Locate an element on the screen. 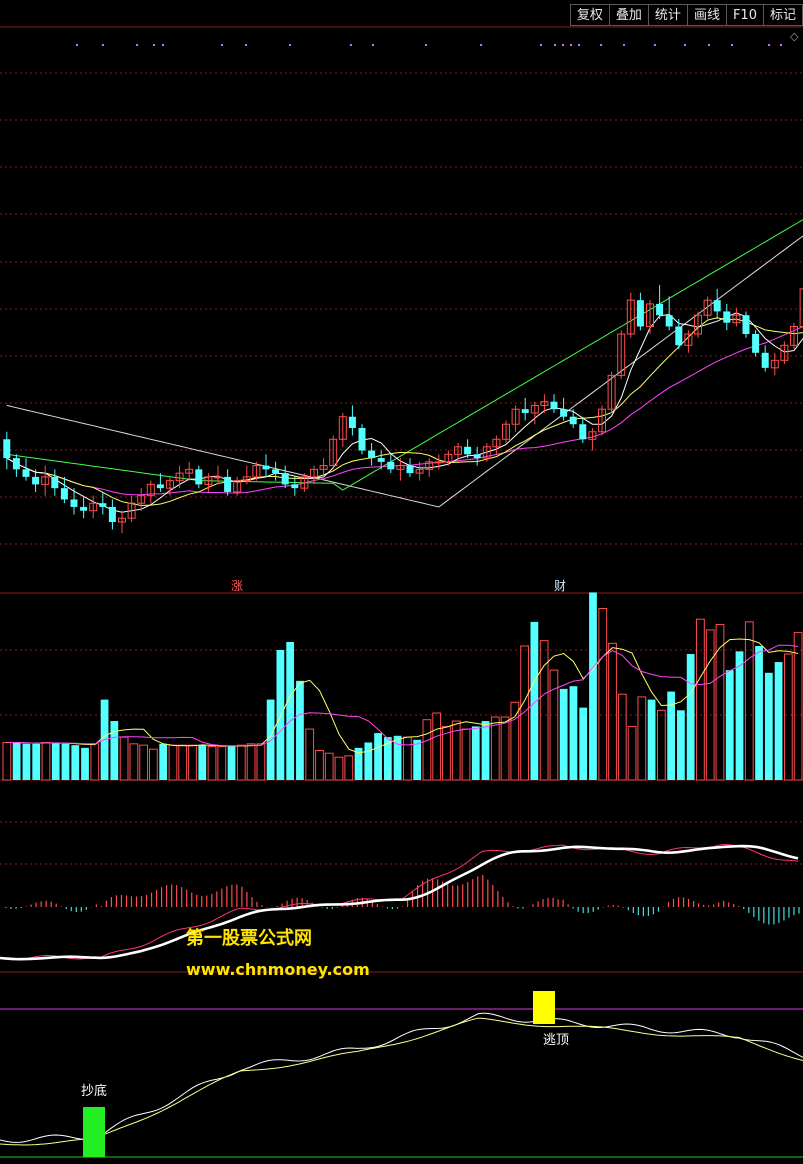 The image size is (803, 1164). biaoji-button: 标记 is located at coordinates (783, 15).